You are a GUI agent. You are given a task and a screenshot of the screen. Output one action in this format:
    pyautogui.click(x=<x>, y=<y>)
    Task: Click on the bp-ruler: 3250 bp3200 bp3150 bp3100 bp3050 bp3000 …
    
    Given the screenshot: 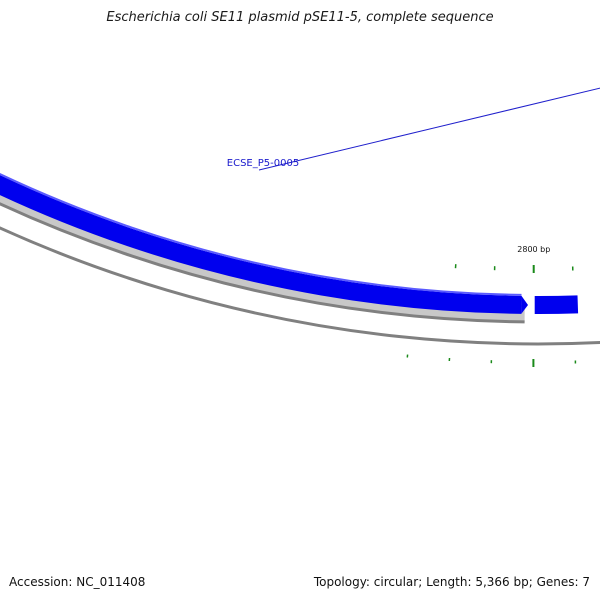 What is the action you would take?
    pyautogui.click(x=491, y=306)
    